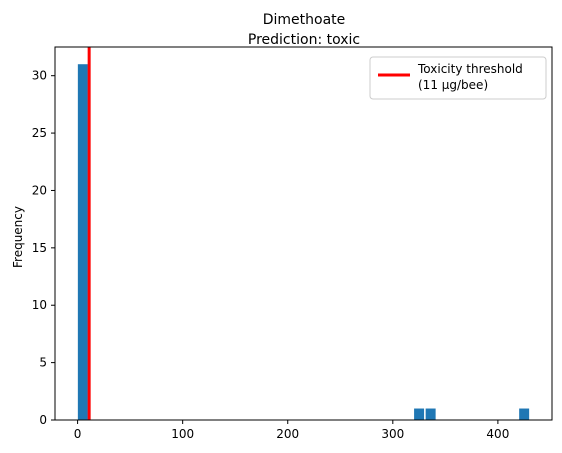 This screenshot has height=453, width=562. Describe the element at coordinates (43, 420) in the screenshot. I see `y-tick-label-0: 0` at that location.